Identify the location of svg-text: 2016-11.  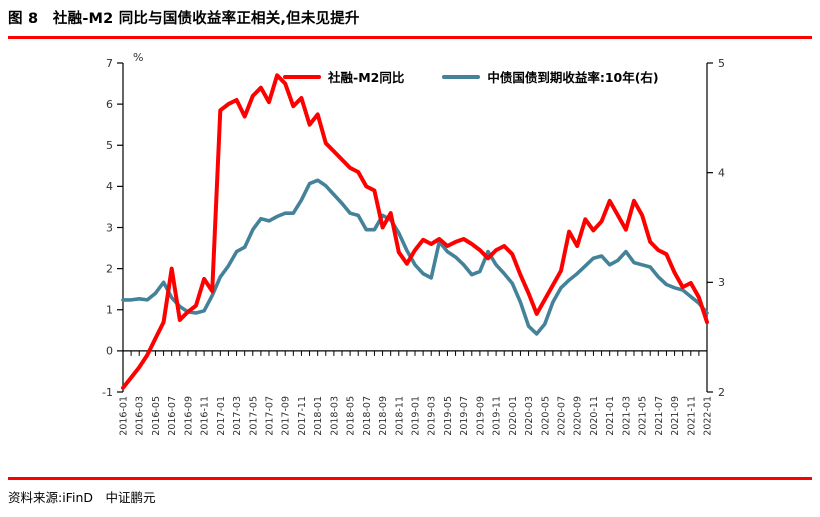
(205, 416).